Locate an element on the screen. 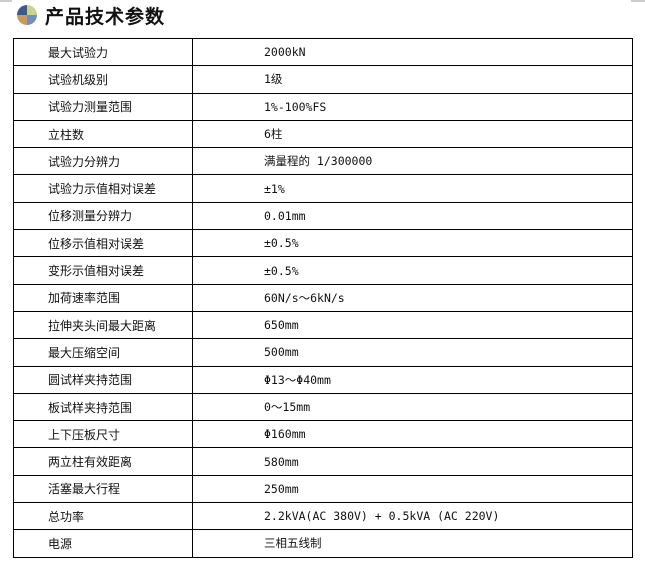 The image size is (645, 566). table-row: 最大压缩空间 500mm is located at coordinates (323, 352).